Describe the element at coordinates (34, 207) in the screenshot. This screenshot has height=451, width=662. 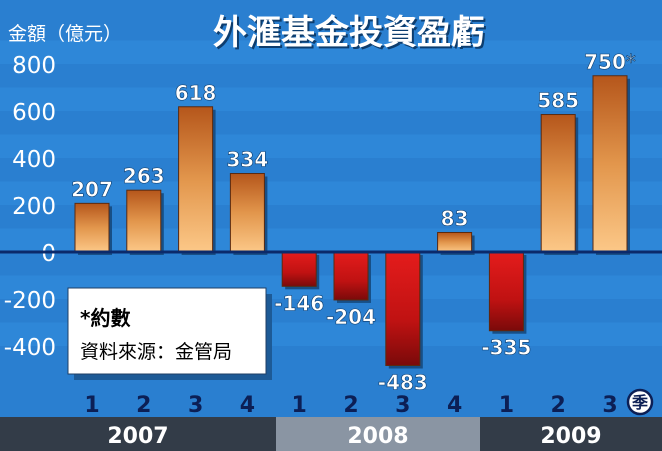
I see `y-tick-label: 200` at that location.